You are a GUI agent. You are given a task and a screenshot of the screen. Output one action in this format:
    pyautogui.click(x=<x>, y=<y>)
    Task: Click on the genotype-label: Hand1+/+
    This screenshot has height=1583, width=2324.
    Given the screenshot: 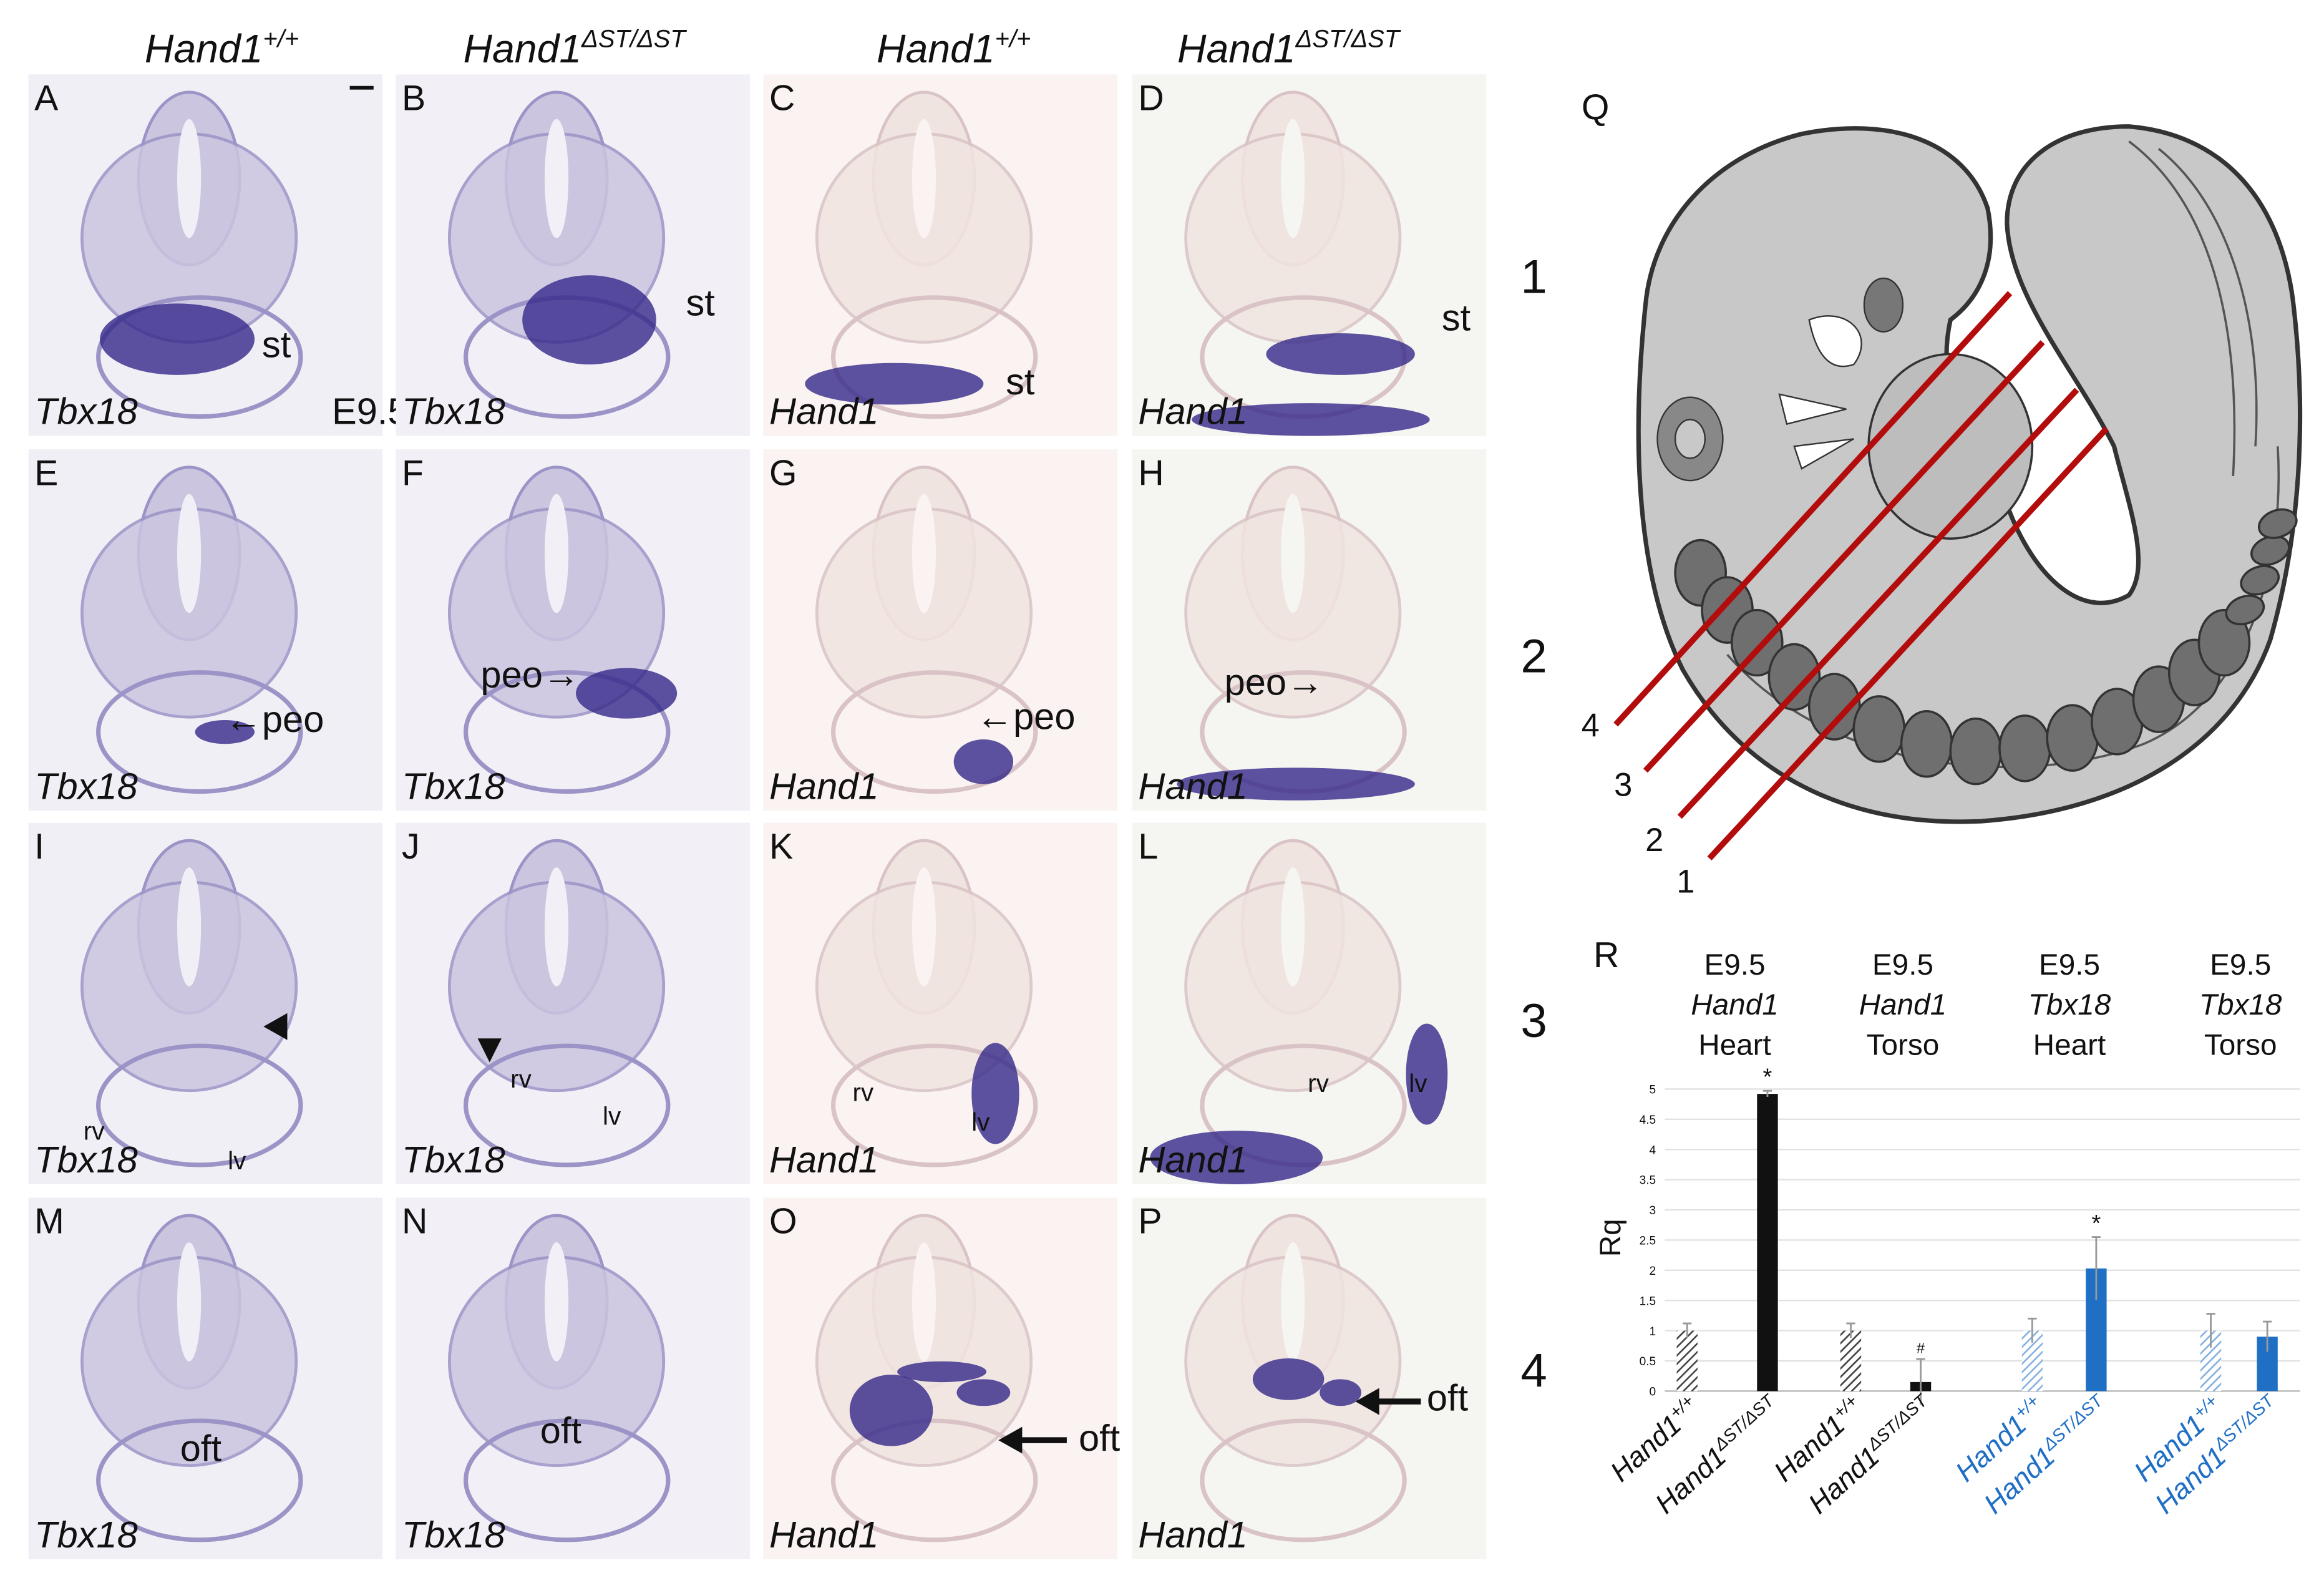 What is the action you would take?
    pyautogui.click(x=954, y=48)
    